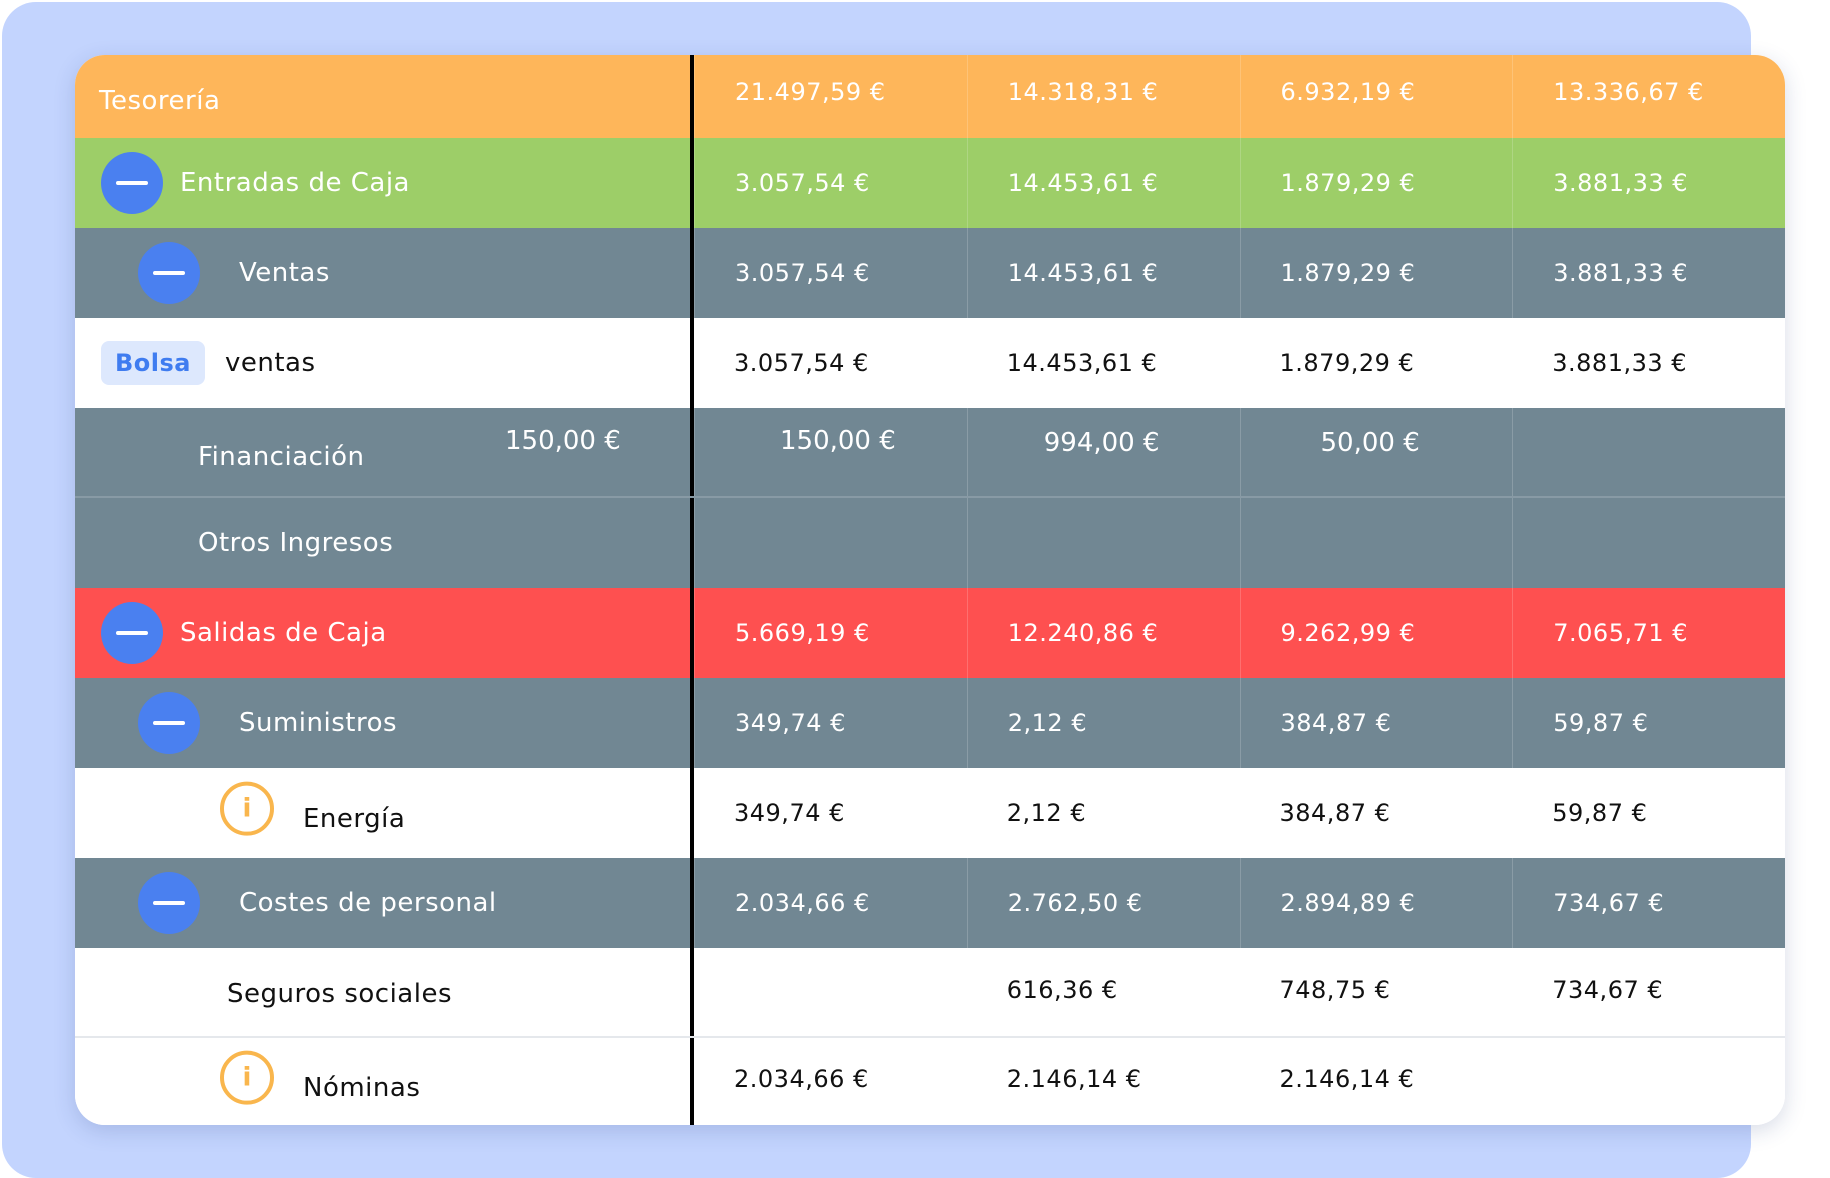 The image size is (1830, 1178). What do you see at coordinates (318, 723) in the screenshot?
I see `row-label: Suministros` at bounding box center [318, 723].